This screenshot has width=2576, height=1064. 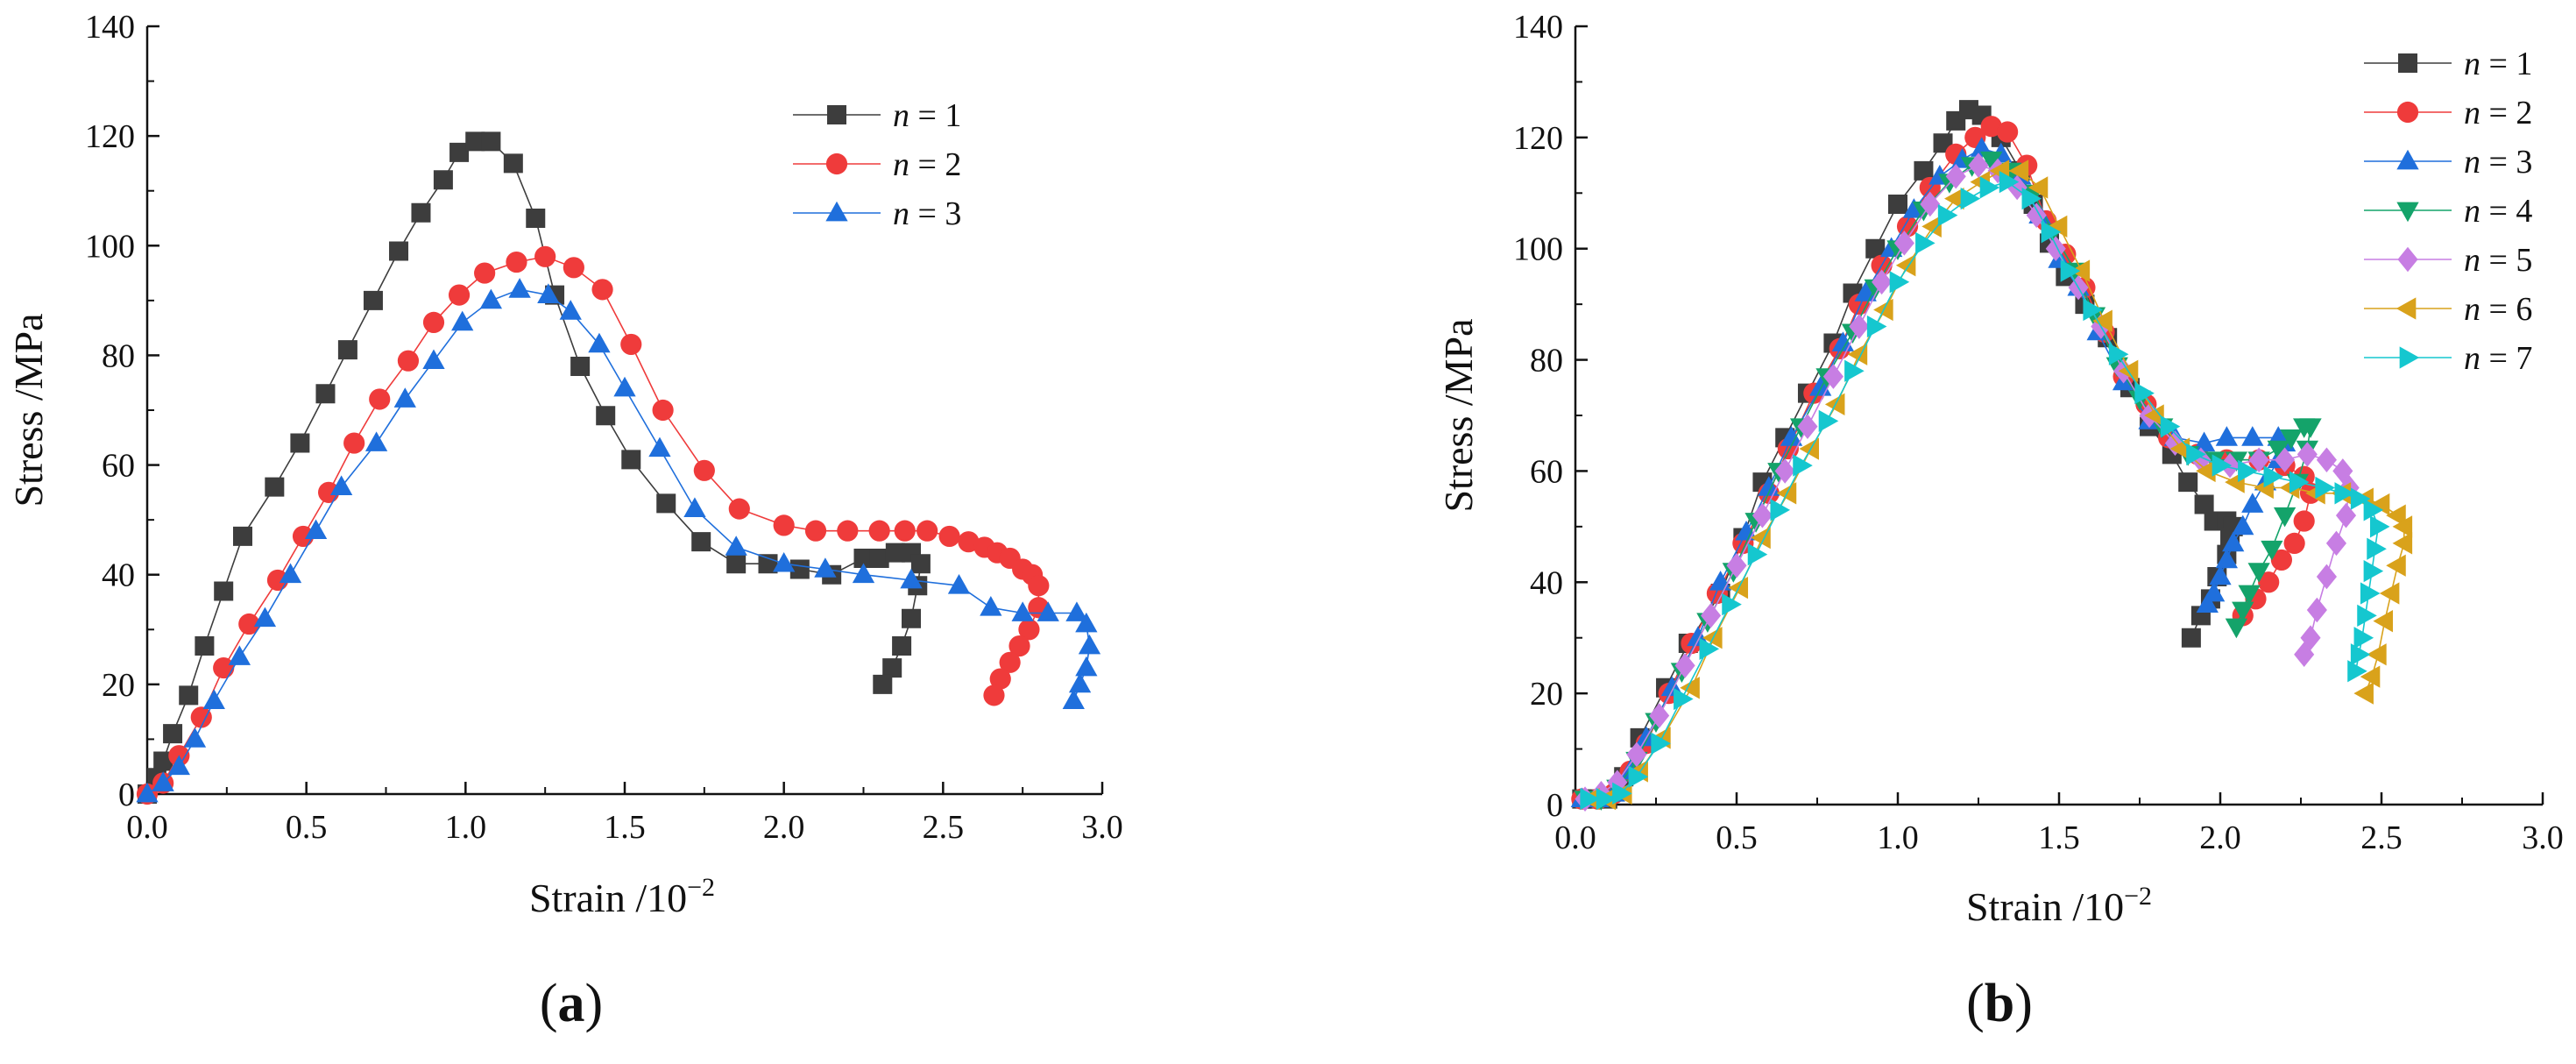 I want to click on legend-item: n = 5, so click(x=2448, y=260).